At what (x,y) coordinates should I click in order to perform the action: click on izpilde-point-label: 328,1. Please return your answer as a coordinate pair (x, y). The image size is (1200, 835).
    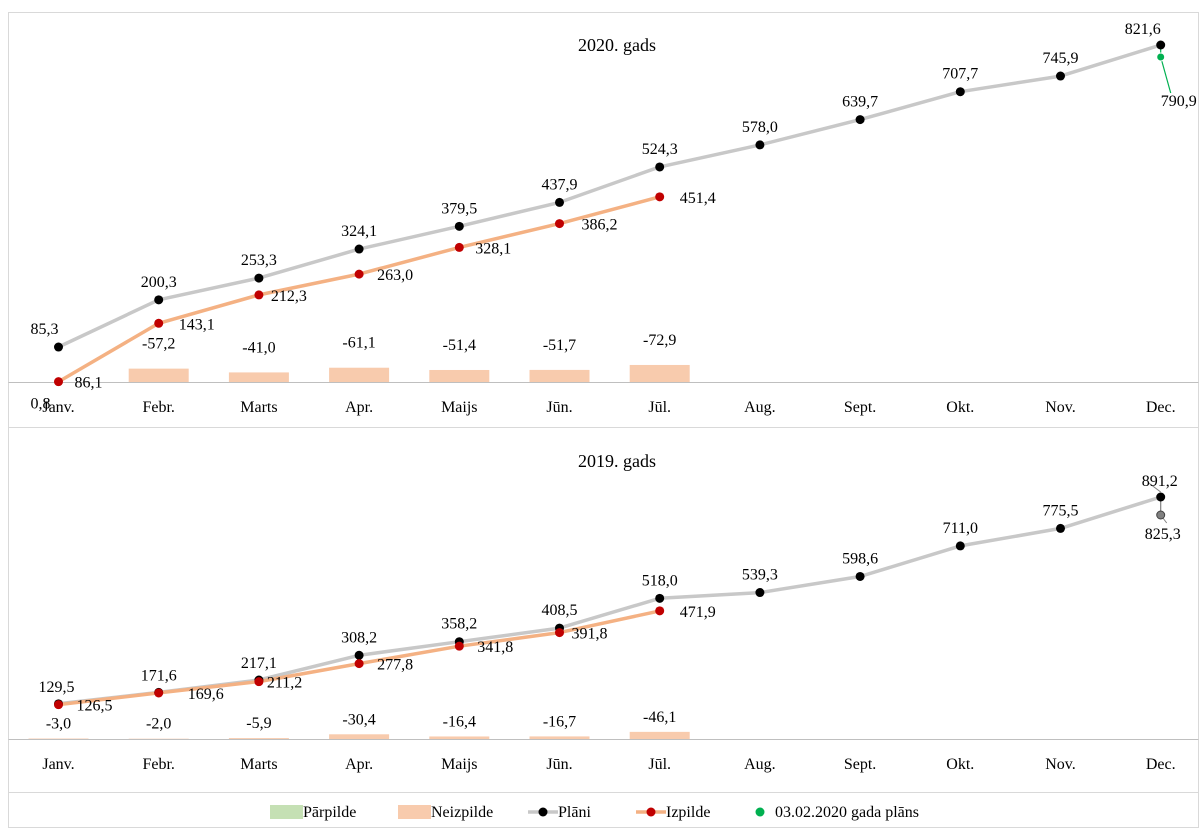
    Looking at the image, I should click on (493, 248).